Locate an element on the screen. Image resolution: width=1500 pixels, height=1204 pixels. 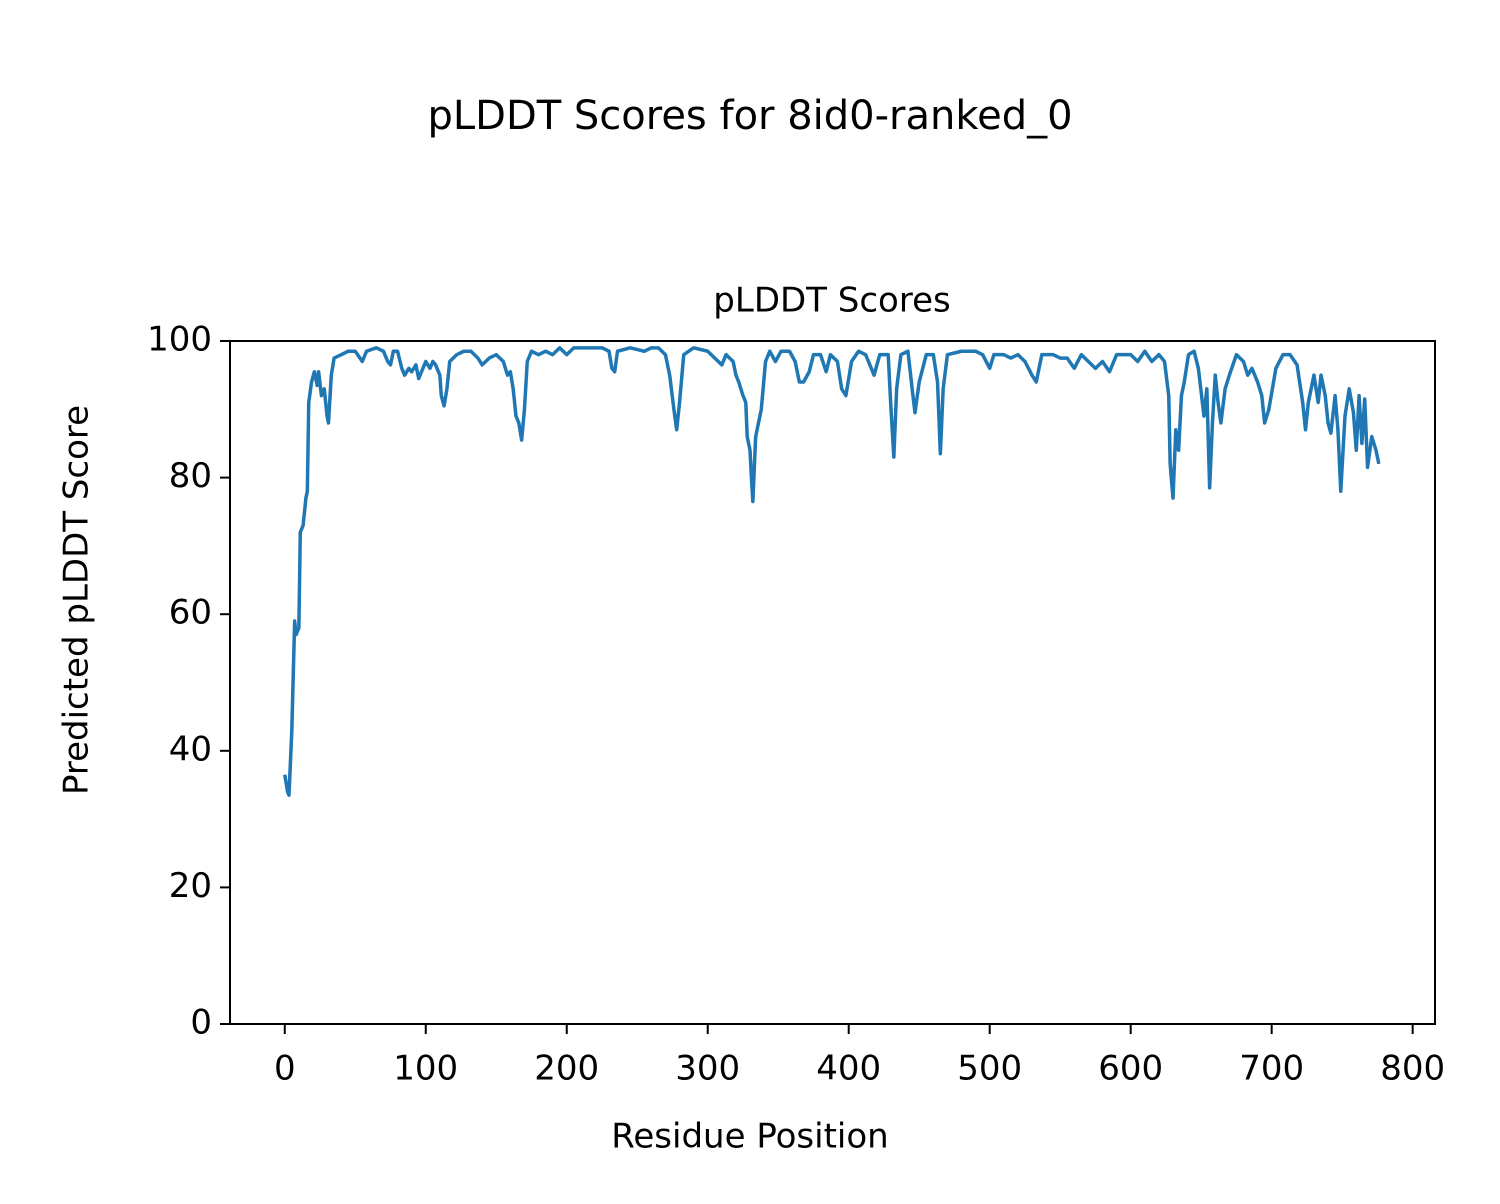
y-axis-label: Predicted pLDDT Score is located at coordinates (77, 600).